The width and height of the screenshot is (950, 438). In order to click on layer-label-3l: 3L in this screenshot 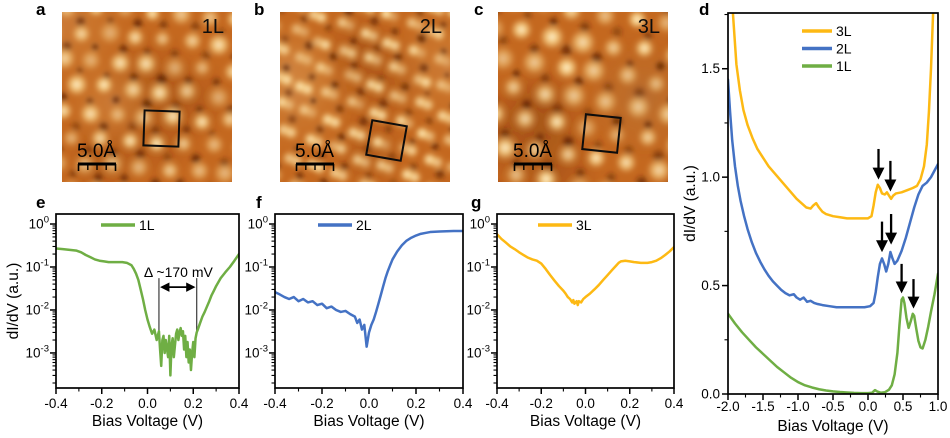, I will do `click(648, 27)`.